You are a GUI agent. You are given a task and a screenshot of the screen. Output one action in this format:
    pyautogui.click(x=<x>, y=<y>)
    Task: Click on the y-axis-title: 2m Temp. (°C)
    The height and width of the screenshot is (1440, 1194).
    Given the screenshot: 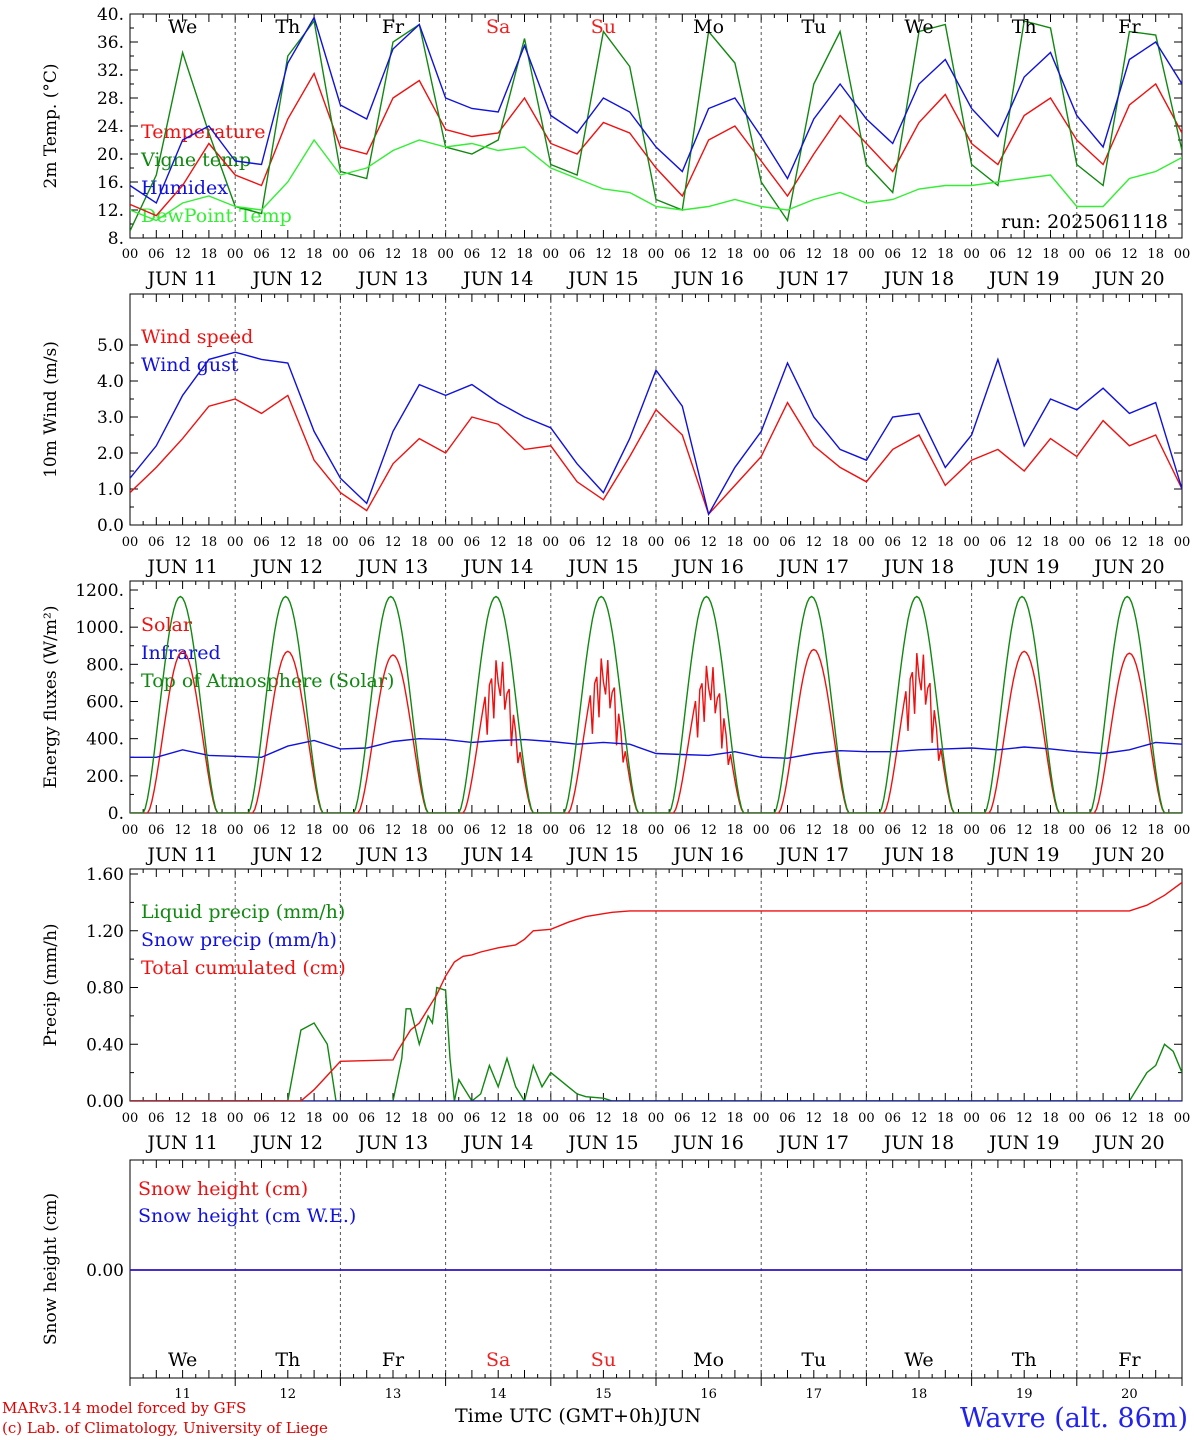 What is the action you would take?
    pyautogui.click(x=51, y=125)
    